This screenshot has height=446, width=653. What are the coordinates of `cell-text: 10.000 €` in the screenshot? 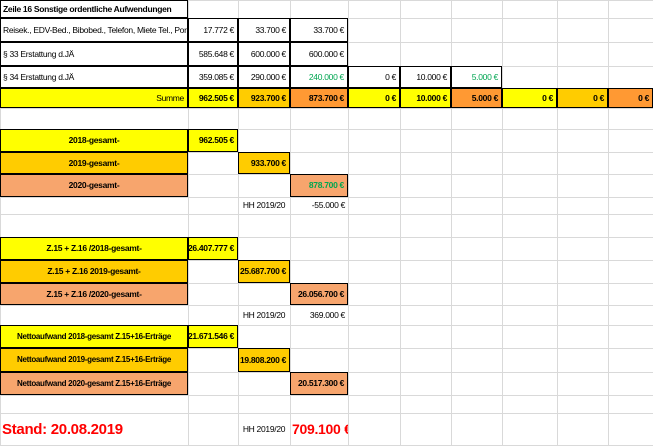 It's located at (431, 97).